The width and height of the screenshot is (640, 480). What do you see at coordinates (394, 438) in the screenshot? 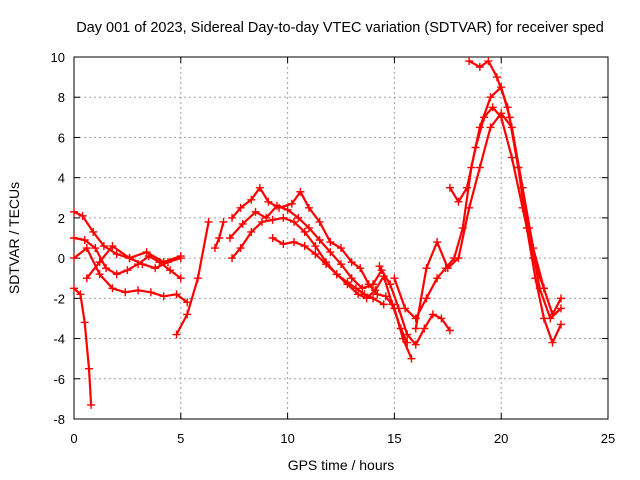
I see `x-tick-label: 15` at bounding box center [394, 438].